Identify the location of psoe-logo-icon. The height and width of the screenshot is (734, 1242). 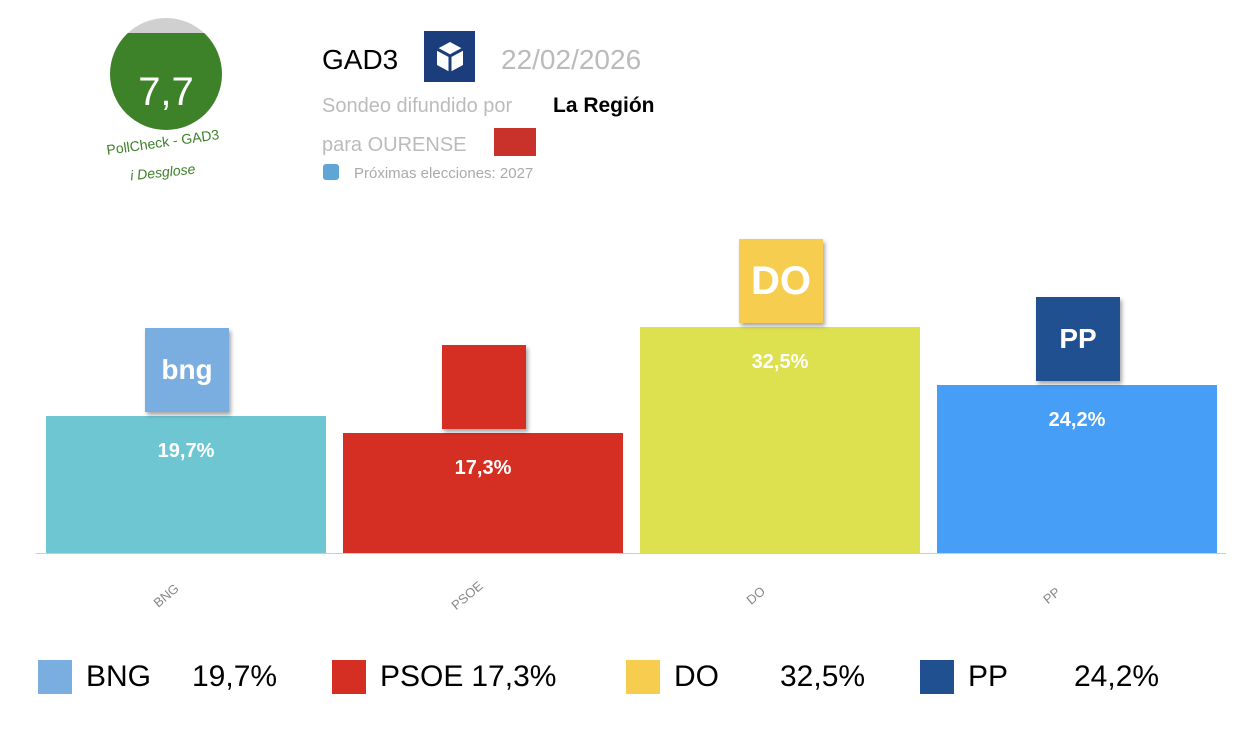
(484, 386).